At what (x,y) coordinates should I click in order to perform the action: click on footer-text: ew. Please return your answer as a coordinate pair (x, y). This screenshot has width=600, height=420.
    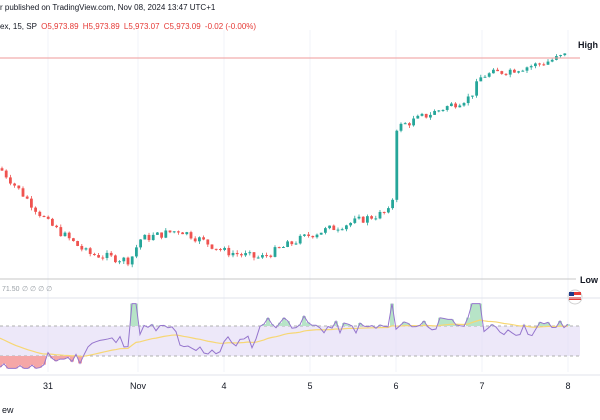
    Looking at the image, I should click on (8, 410).